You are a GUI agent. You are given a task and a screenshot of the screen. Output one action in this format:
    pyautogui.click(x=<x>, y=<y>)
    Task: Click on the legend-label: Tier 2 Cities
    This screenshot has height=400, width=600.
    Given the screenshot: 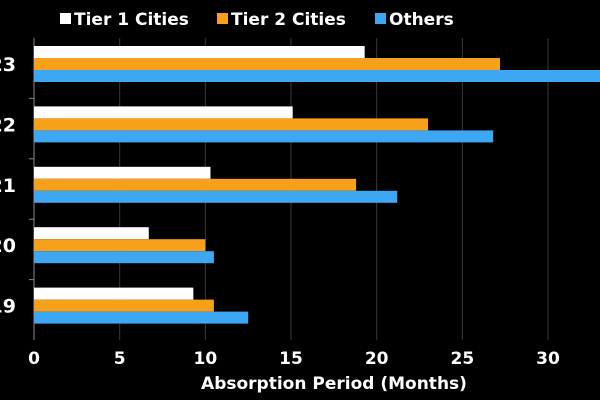 What is the action you would take?
    pyautogui.click(x=288, y=20)
    